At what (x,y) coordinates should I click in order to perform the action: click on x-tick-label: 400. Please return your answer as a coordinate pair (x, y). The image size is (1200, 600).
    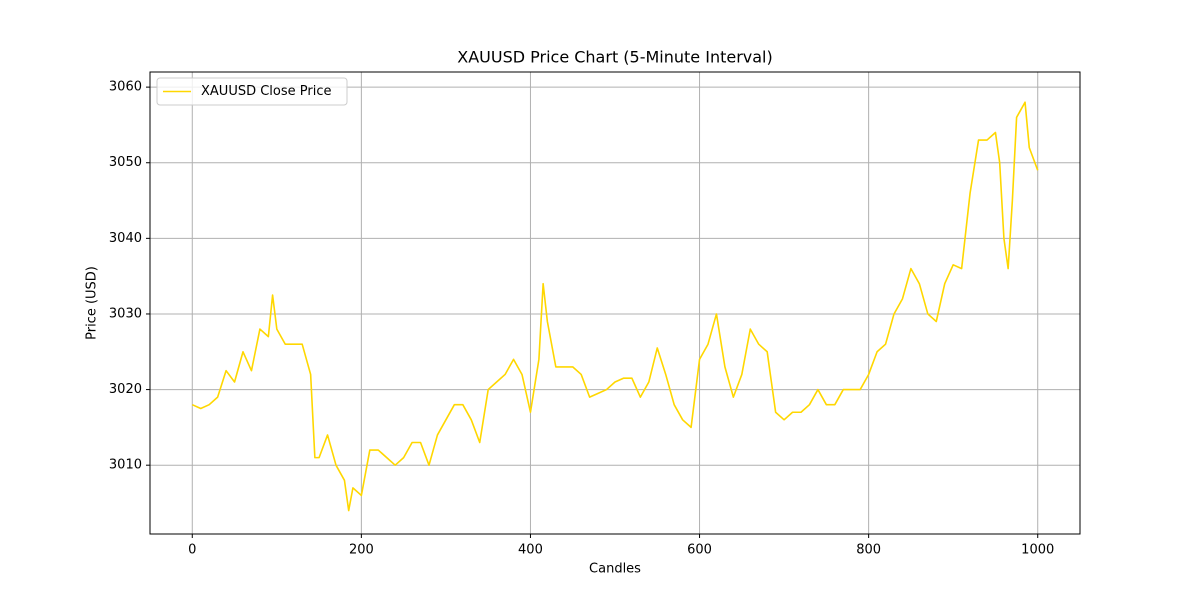
    Looking at the image, I should click on (530, 550).